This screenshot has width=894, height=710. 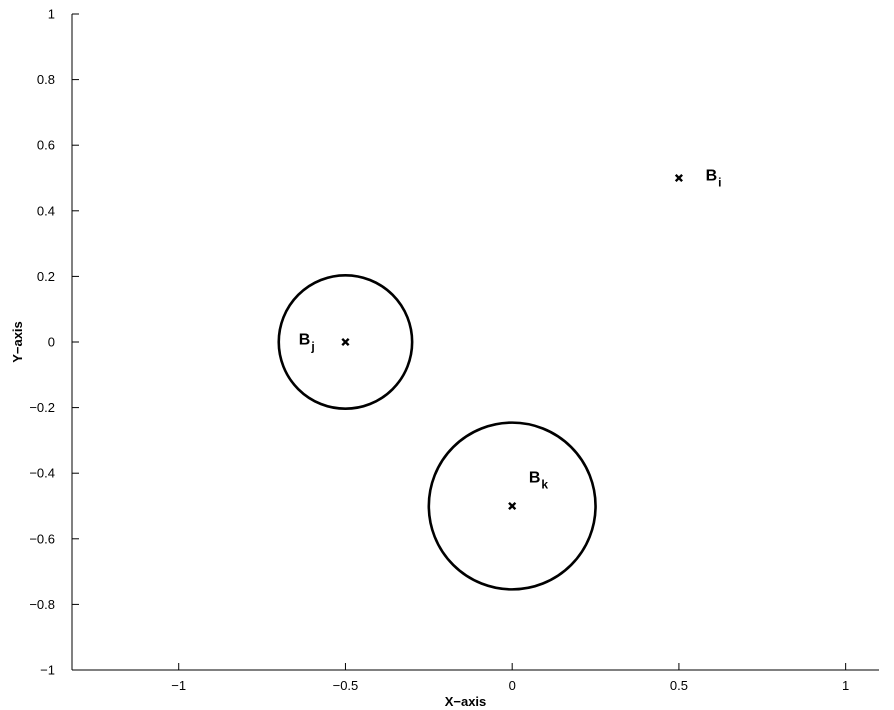 I want to click on y-tick-label: 0.2, so click(x=46, y=276).